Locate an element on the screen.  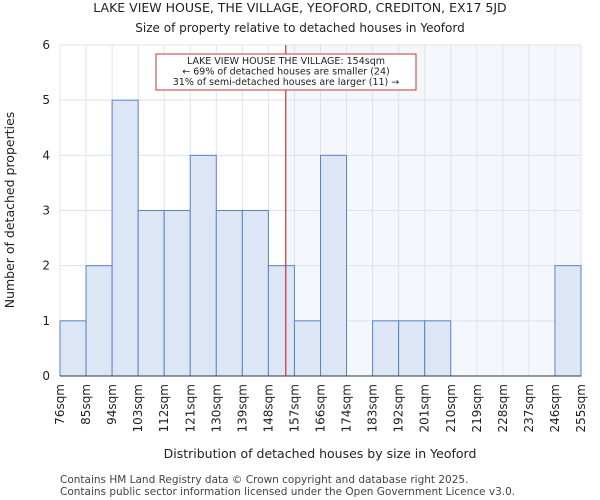
x-tick-label: 228sqm is located at coordinates (503, 408).